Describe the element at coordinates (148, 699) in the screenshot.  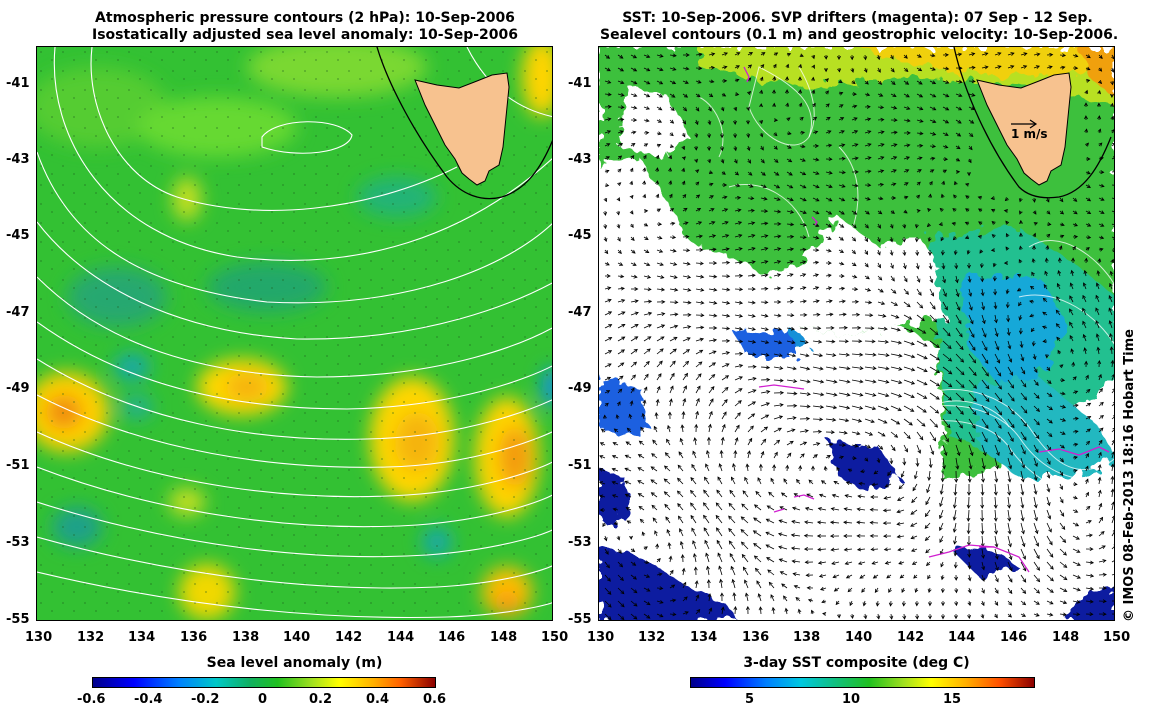
I see `colorbar-tick: -0.4` at that location.